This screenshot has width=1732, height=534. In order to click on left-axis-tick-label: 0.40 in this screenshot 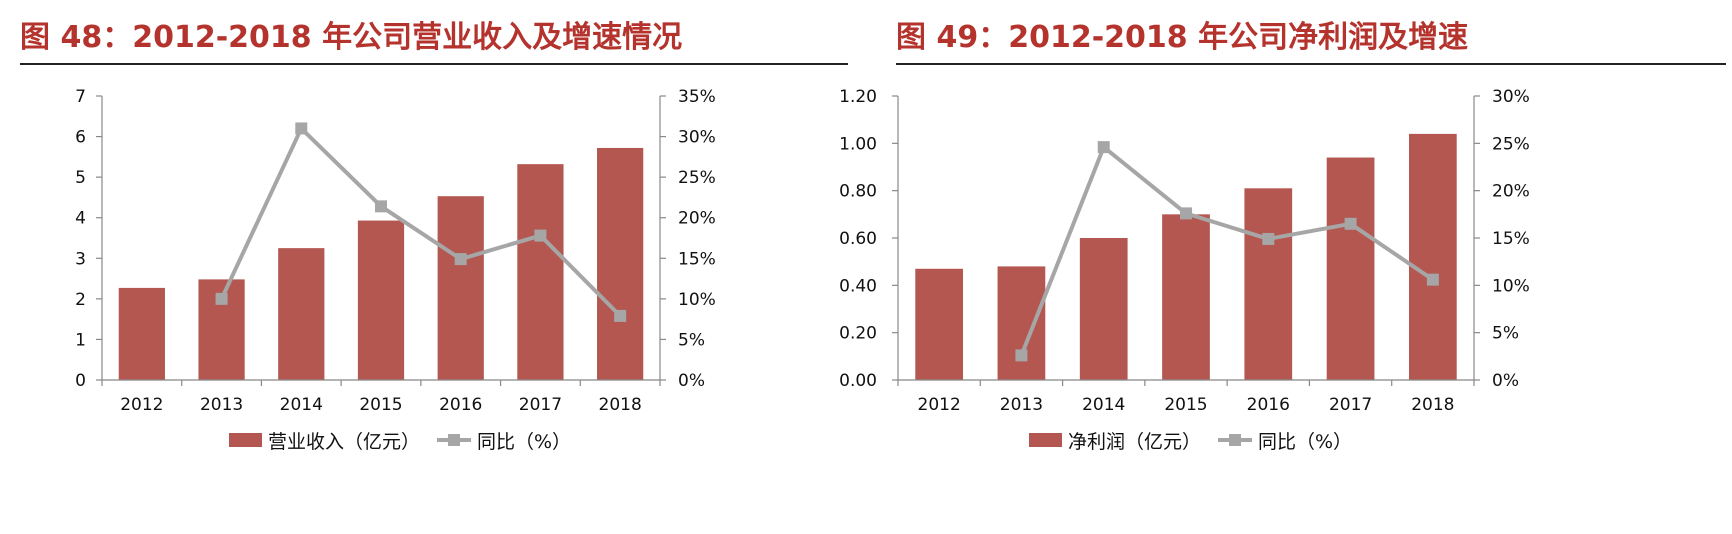, I will do `click(858, 286)`.